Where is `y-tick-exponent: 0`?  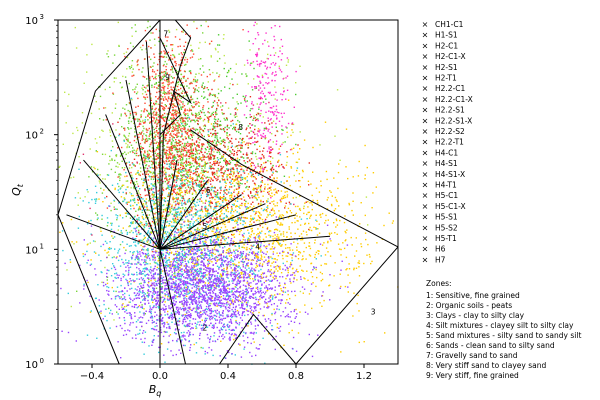 y-tick-exponent: 0 is located at coordinates (42, 361).